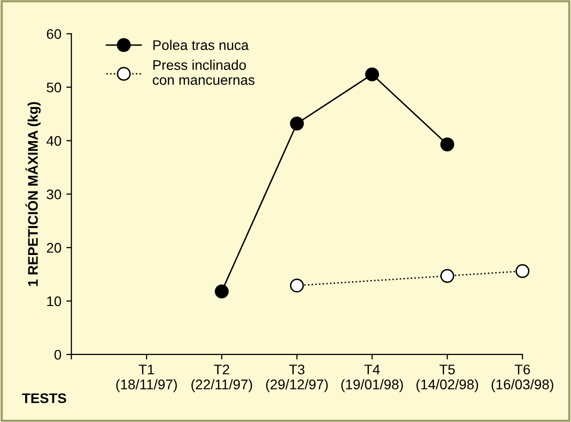 This screenshot has height=422, width=571. I want to click on x-tick-label: T2 (22/11/97), so click(221, 378).